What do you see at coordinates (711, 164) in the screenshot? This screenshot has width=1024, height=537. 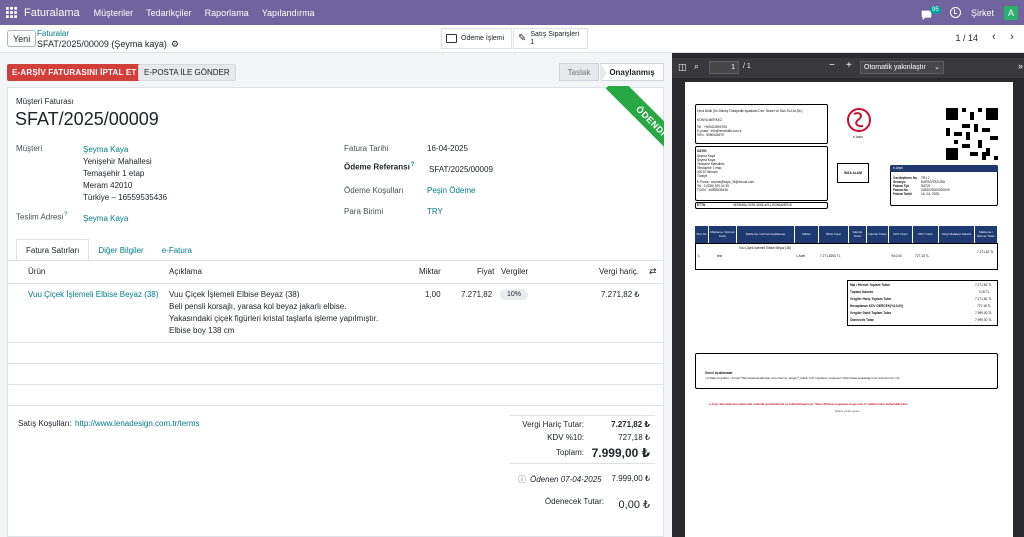 I see `pdf-buyer-line-4: Yenişehir Mahallesi` at bounding box center [711, 164].